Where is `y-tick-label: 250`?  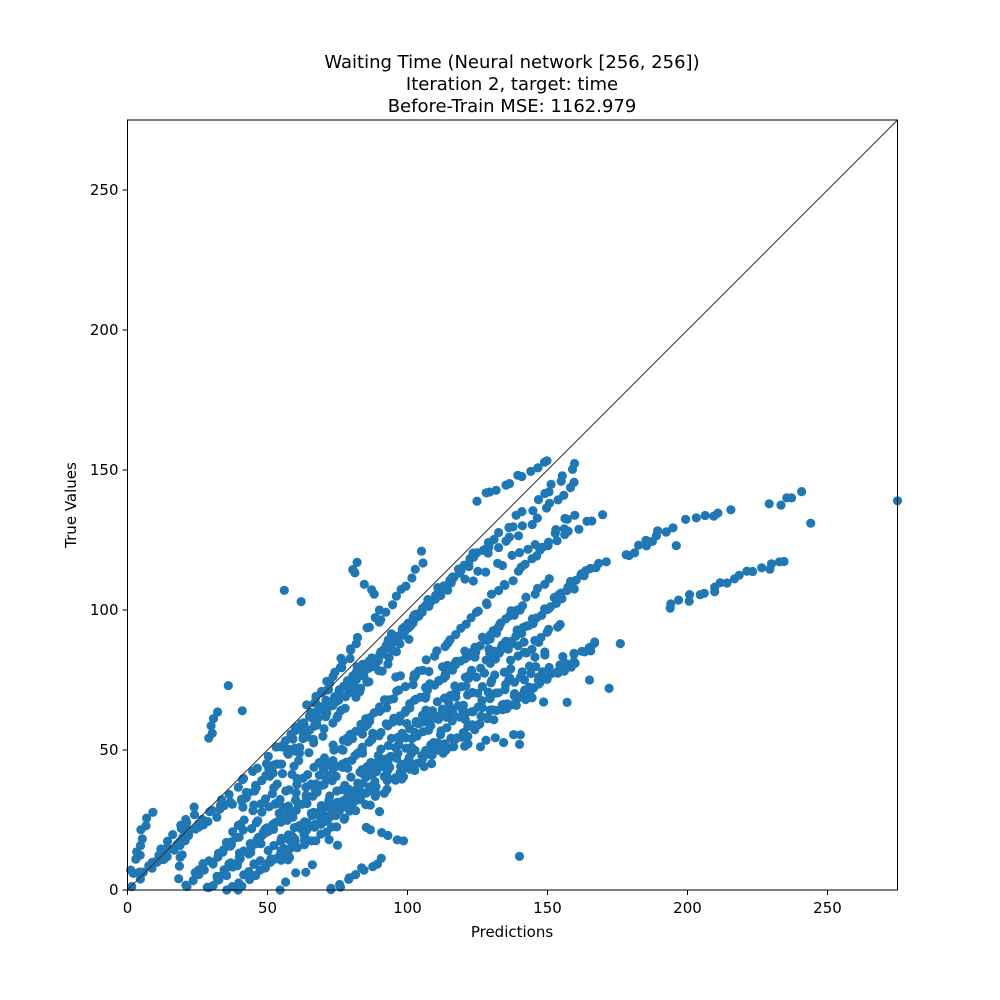 y-tick-label: 250 is located at coordinates (104, 190).